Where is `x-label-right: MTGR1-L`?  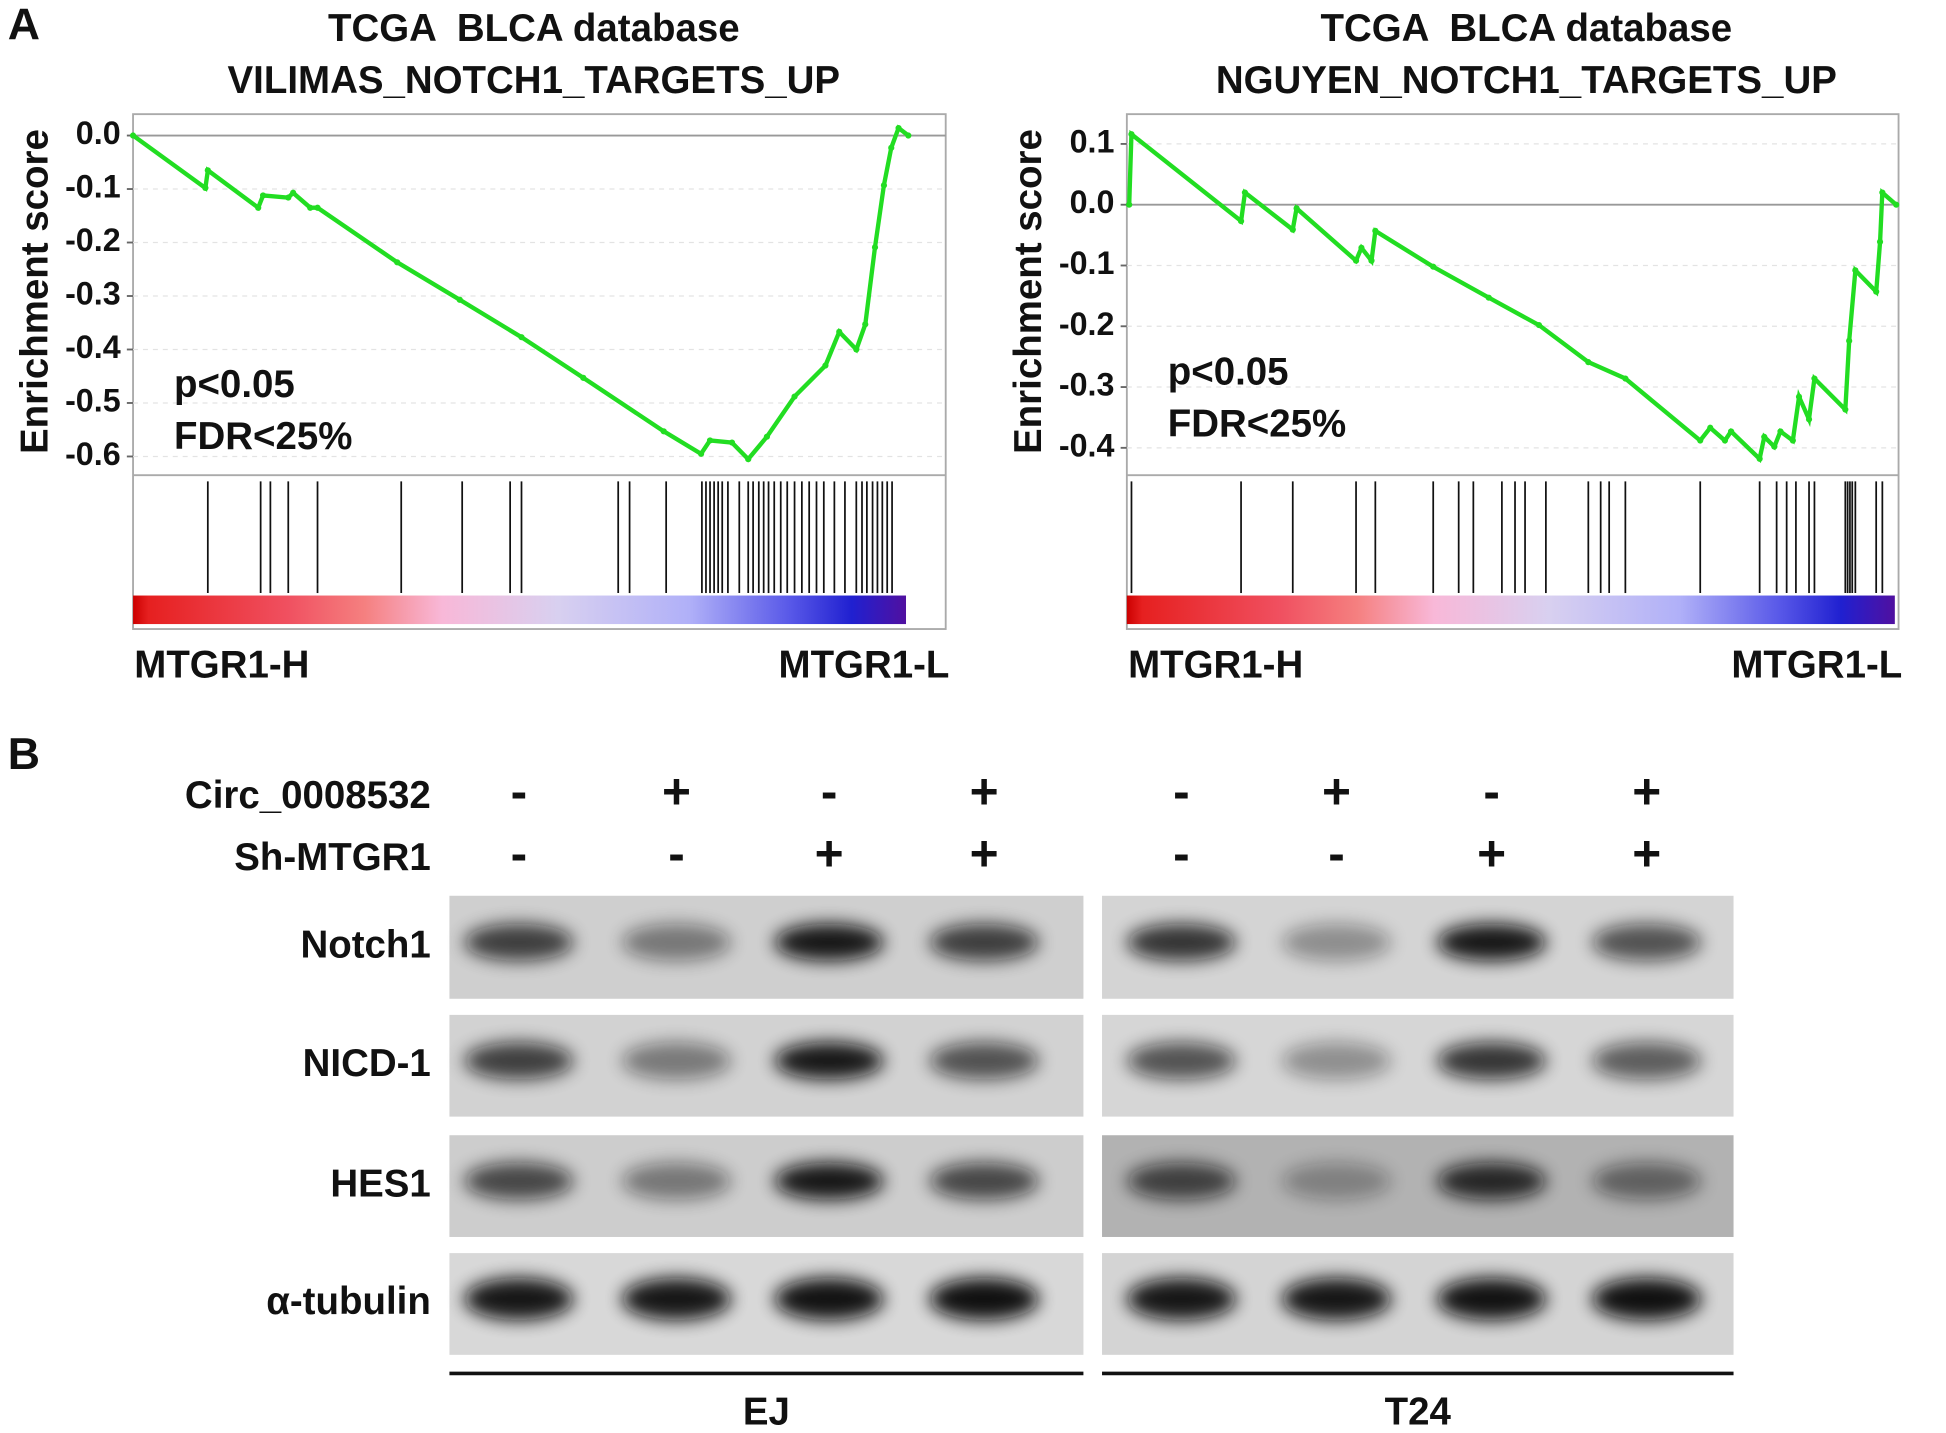
x-label-right: MTGR1-L is located at coordinates (1816, 664).